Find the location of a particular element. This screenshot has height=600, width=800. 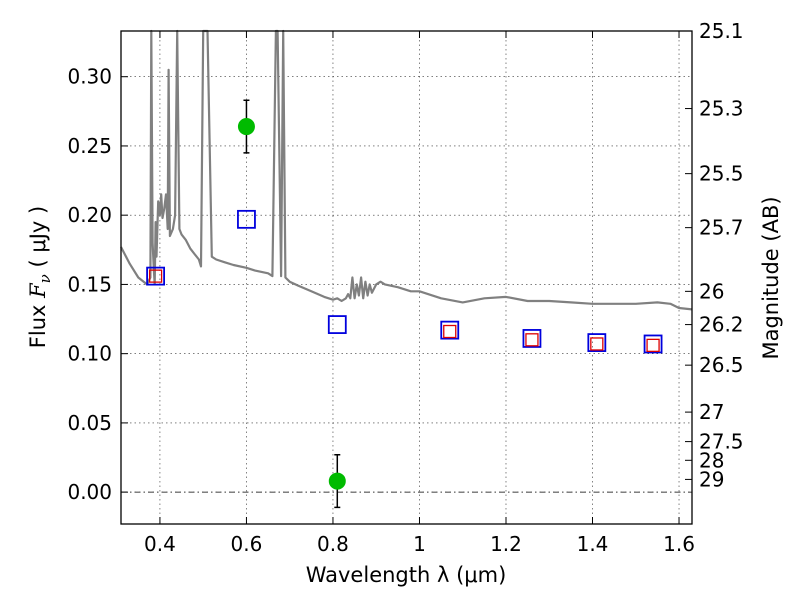

x-tick-label-6: 1.6 is located at coordinates (679, 544).